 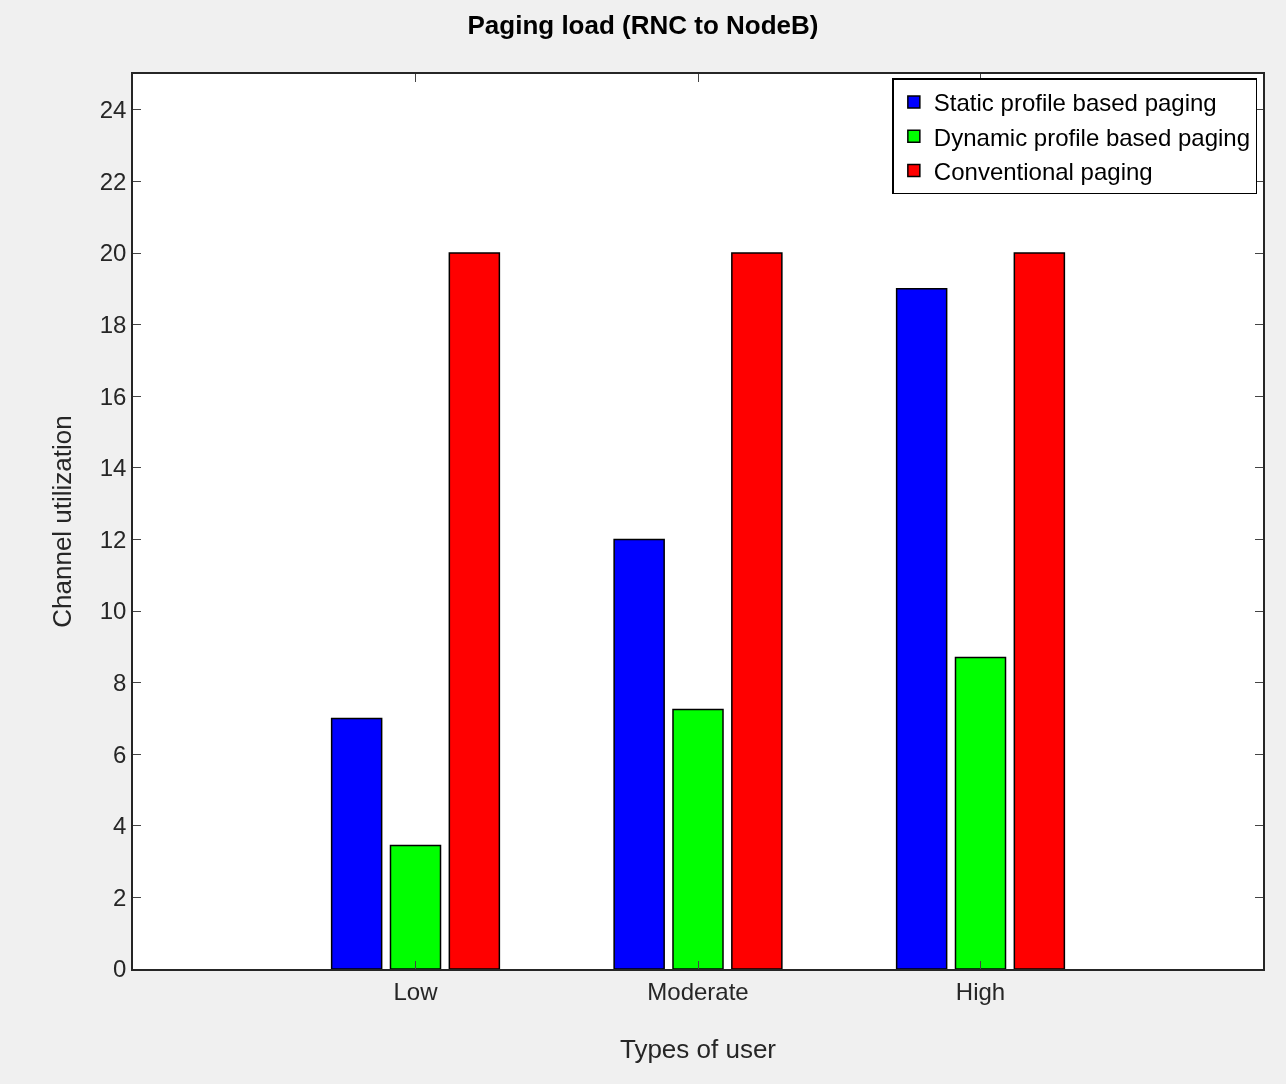 What do you see at coordinates (113, 611) in the screenshot?
I see `y-tick-label: 10` at bounding box center [113, 611].